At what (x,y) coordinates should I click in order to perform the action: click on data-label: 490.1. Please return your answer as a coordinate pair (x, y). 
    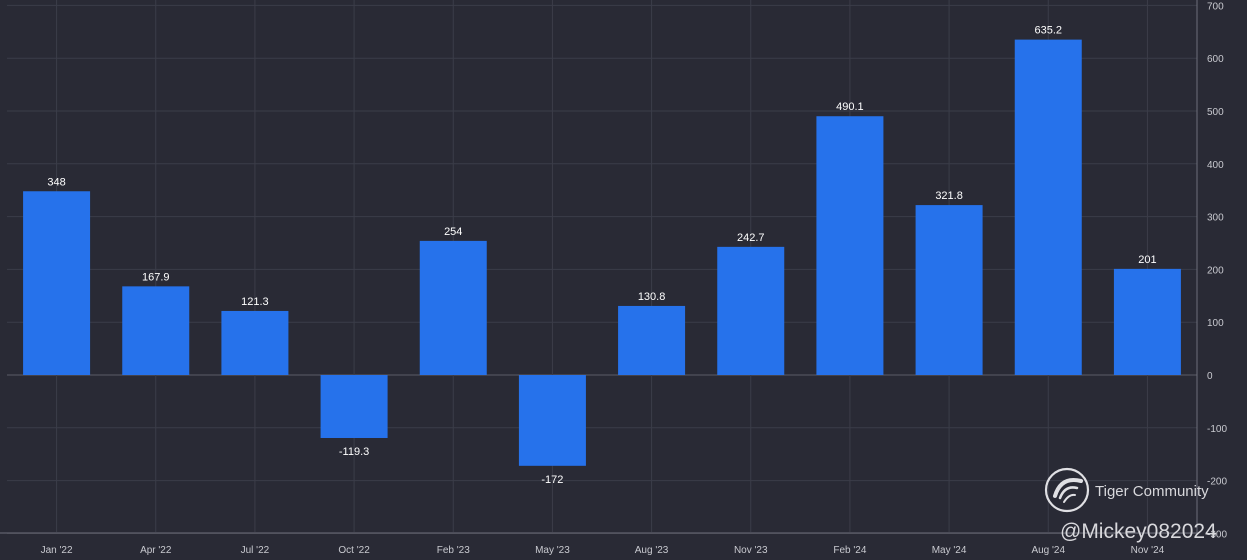
    Looking at the image, I should click on (850, 107).